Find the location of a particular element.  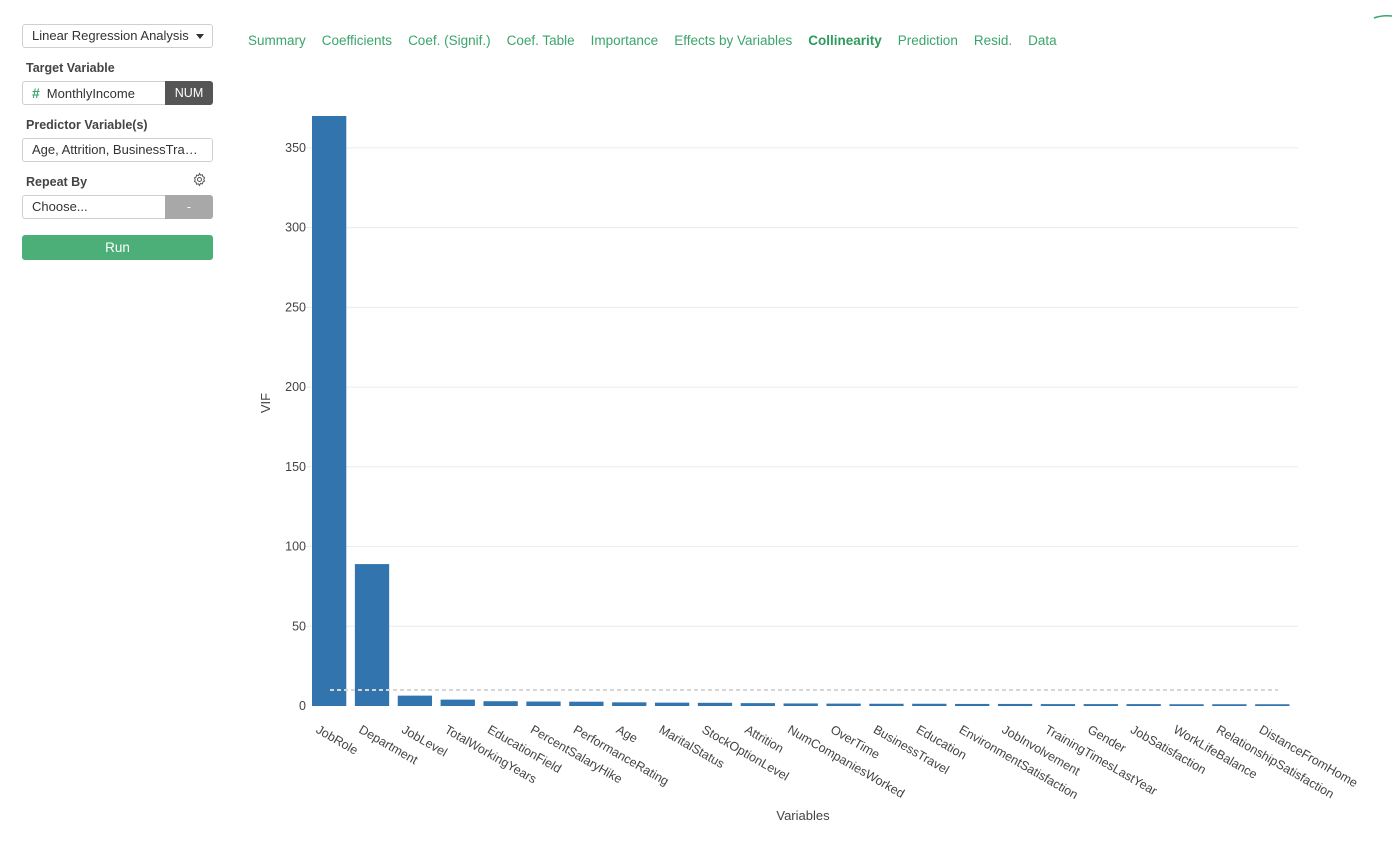

target-variable-row: # MonthlyIncome NUM is located at coordinates (117, 93).